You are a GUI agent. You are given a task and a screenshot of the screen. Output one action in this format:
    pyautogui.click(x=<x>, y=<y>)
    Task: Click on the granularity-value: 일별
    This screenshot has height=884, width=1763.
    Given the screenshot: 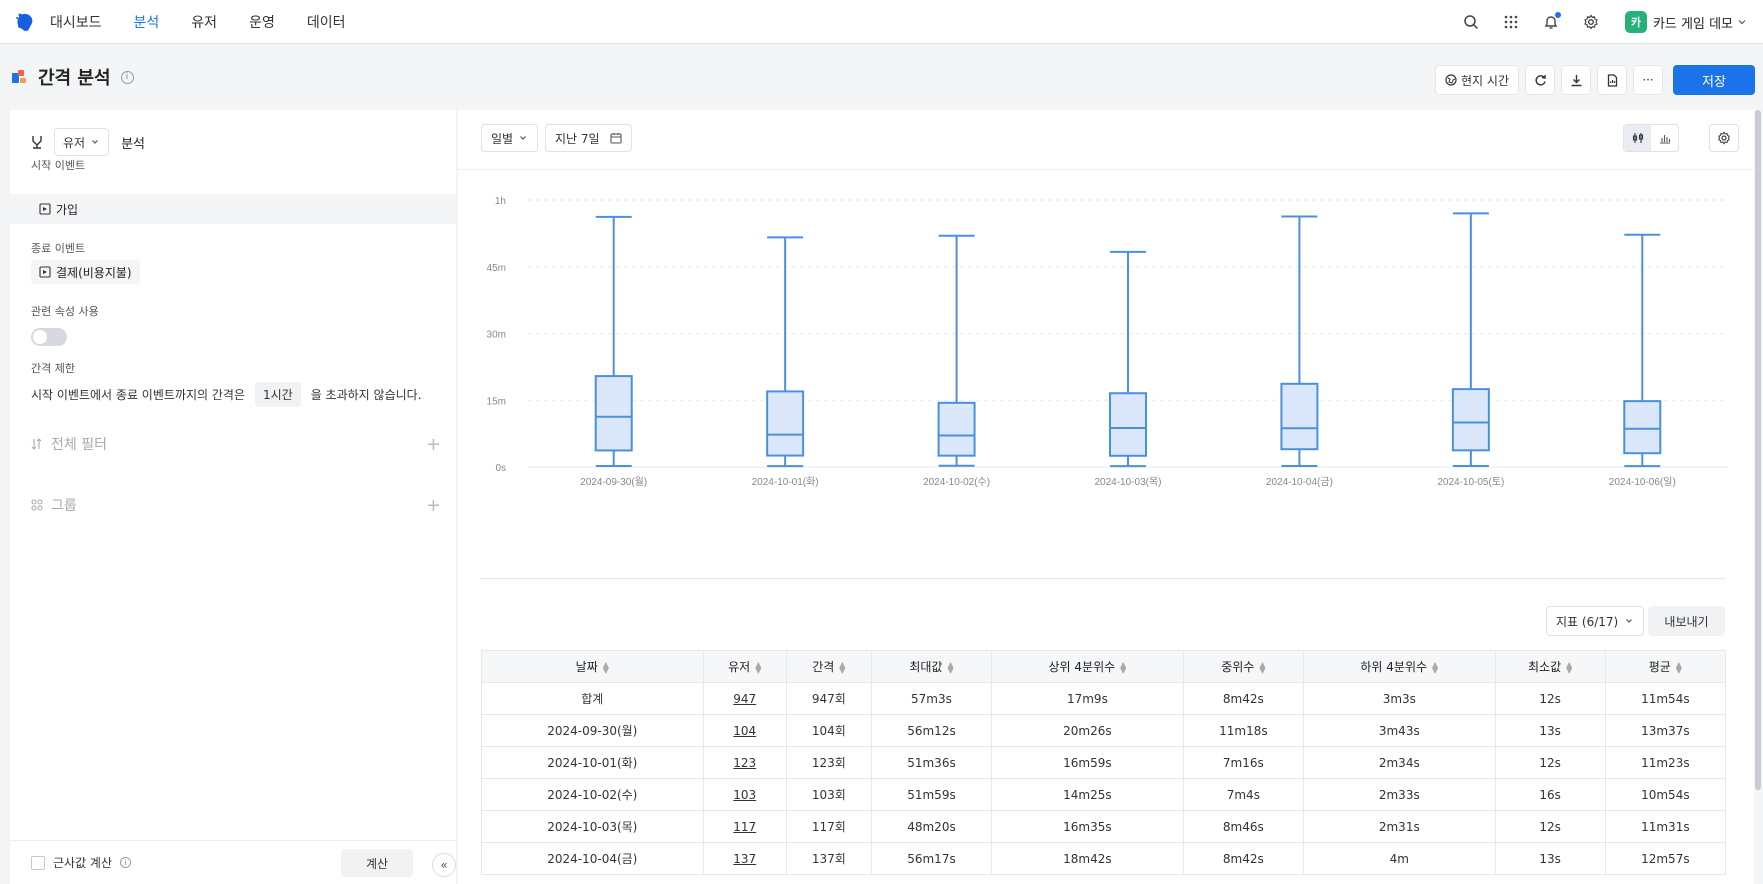 What is the action you would take?
    pyautogui.click(x=502, y=138)
    